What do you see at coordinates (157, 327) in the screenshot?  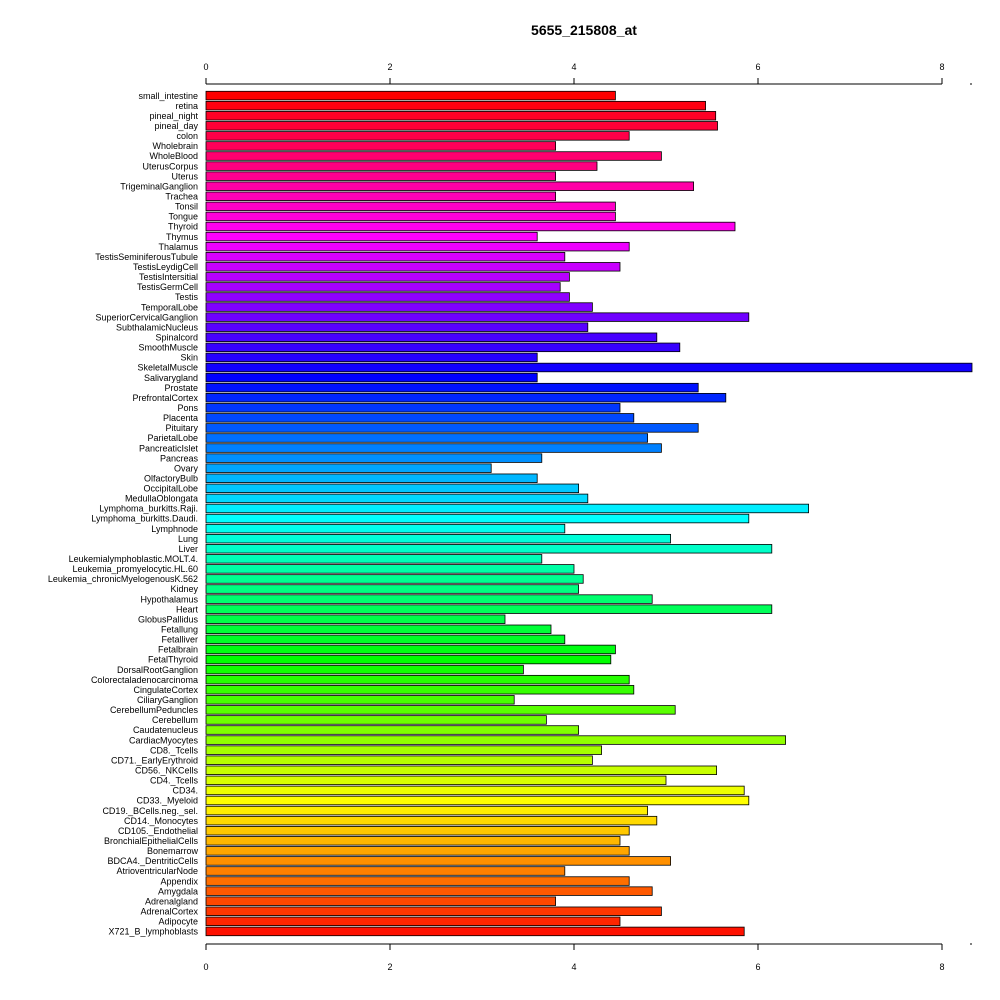 I see `category-label: SubthalamicNucleus` at bounding box center [157, 327].